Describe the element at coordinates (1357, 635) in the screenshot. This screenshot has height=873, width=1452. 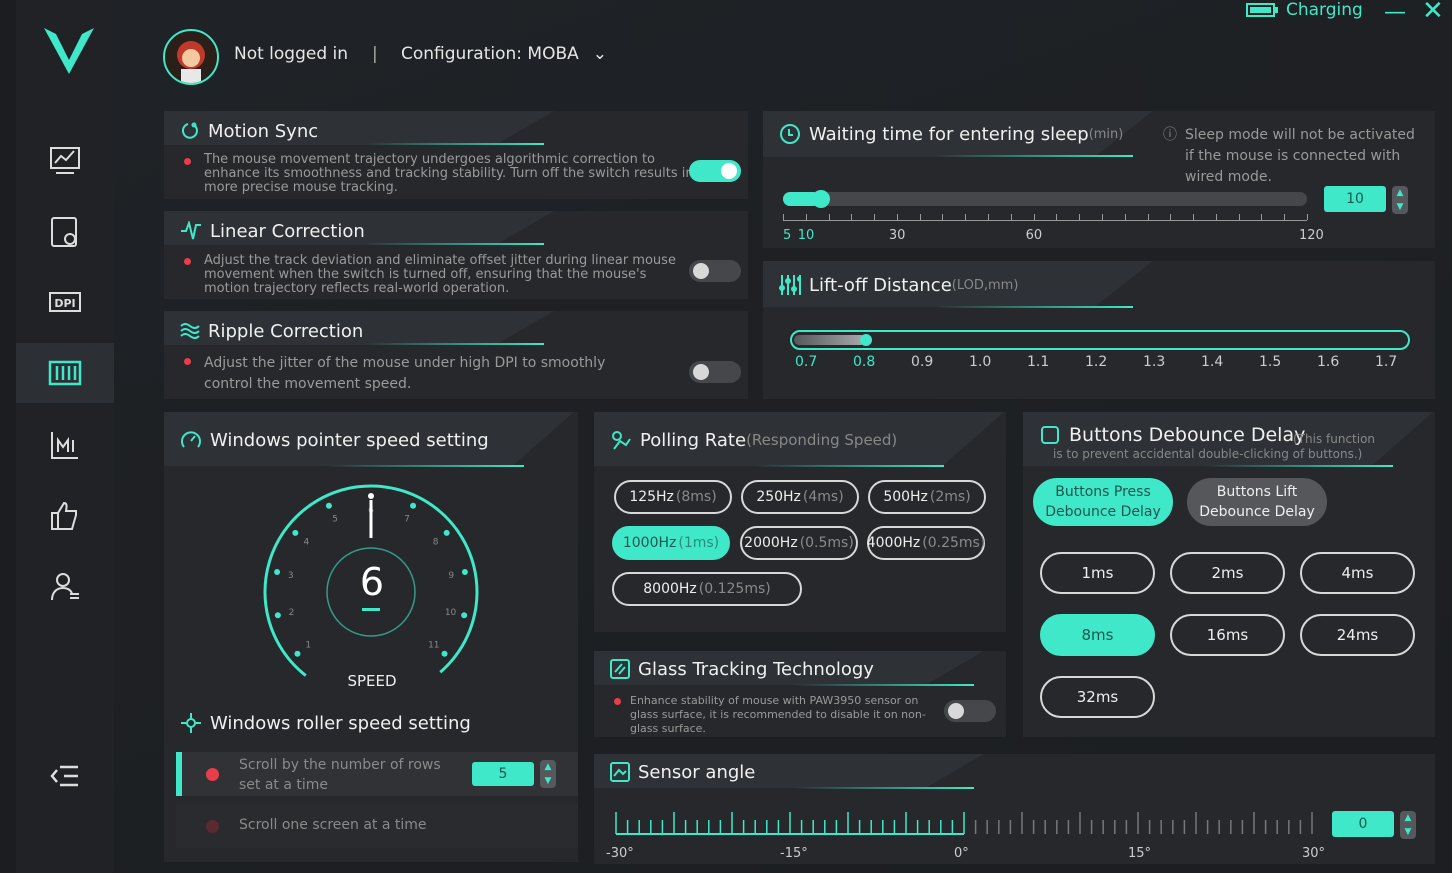
I see `debounce-option: 24ms` at that location.